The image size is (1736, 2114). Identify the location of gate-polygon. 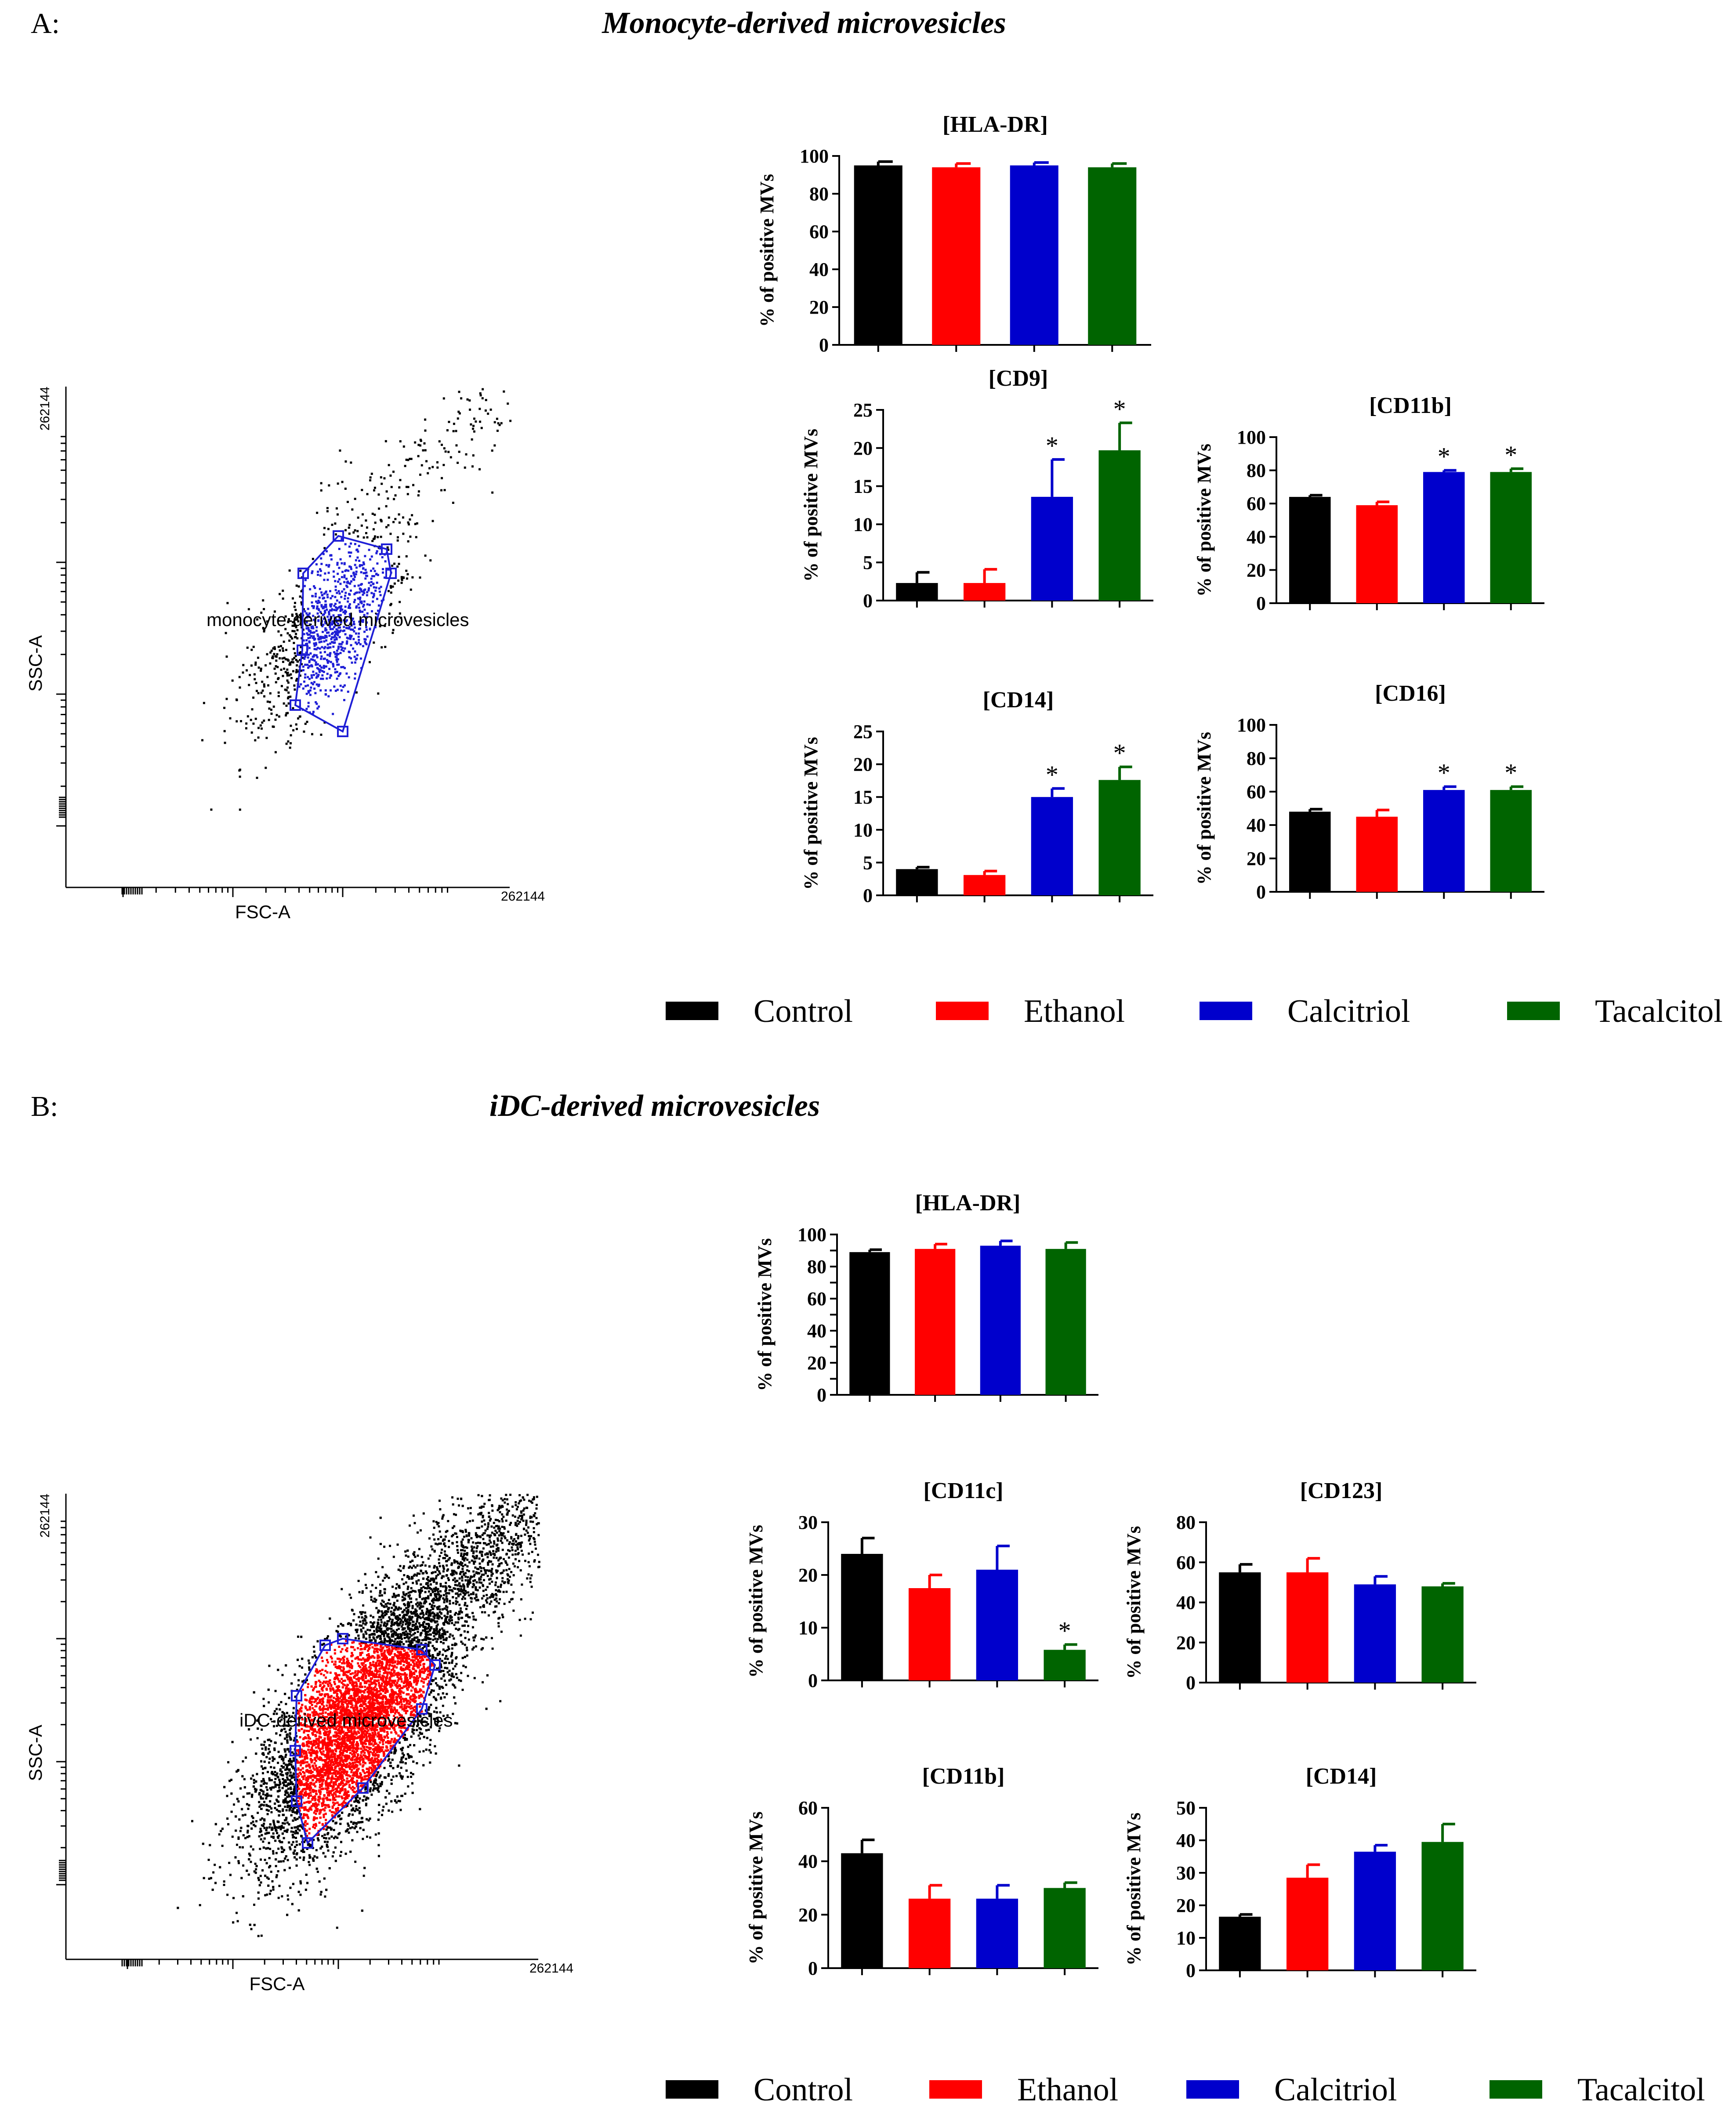
(343, 634).